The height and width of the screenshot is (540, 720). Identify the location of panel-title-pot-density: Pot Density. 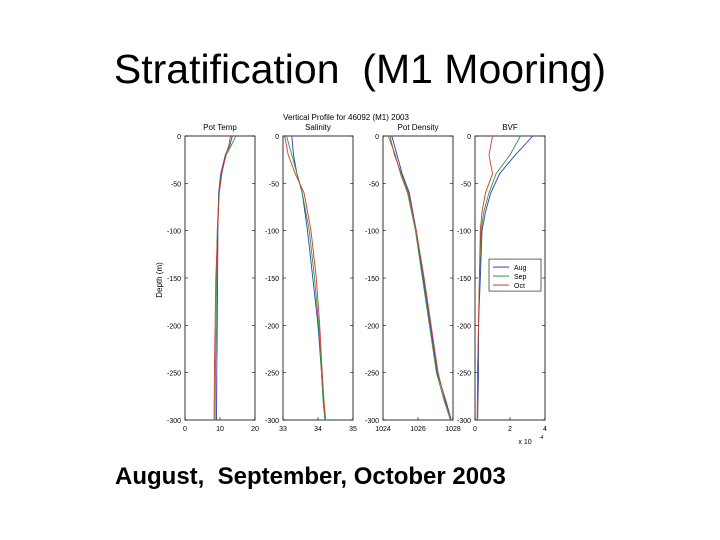
(418, 127).